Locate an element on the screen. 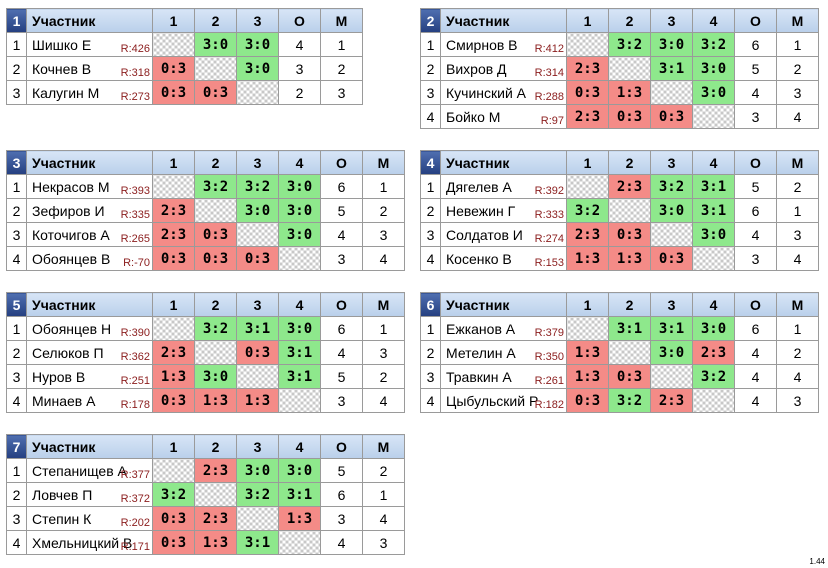 The image size is (828, 568). table-row: 3 Степин К R:202 0:3 2:3 1:3 3 4 is located at coordinates (205, 518).